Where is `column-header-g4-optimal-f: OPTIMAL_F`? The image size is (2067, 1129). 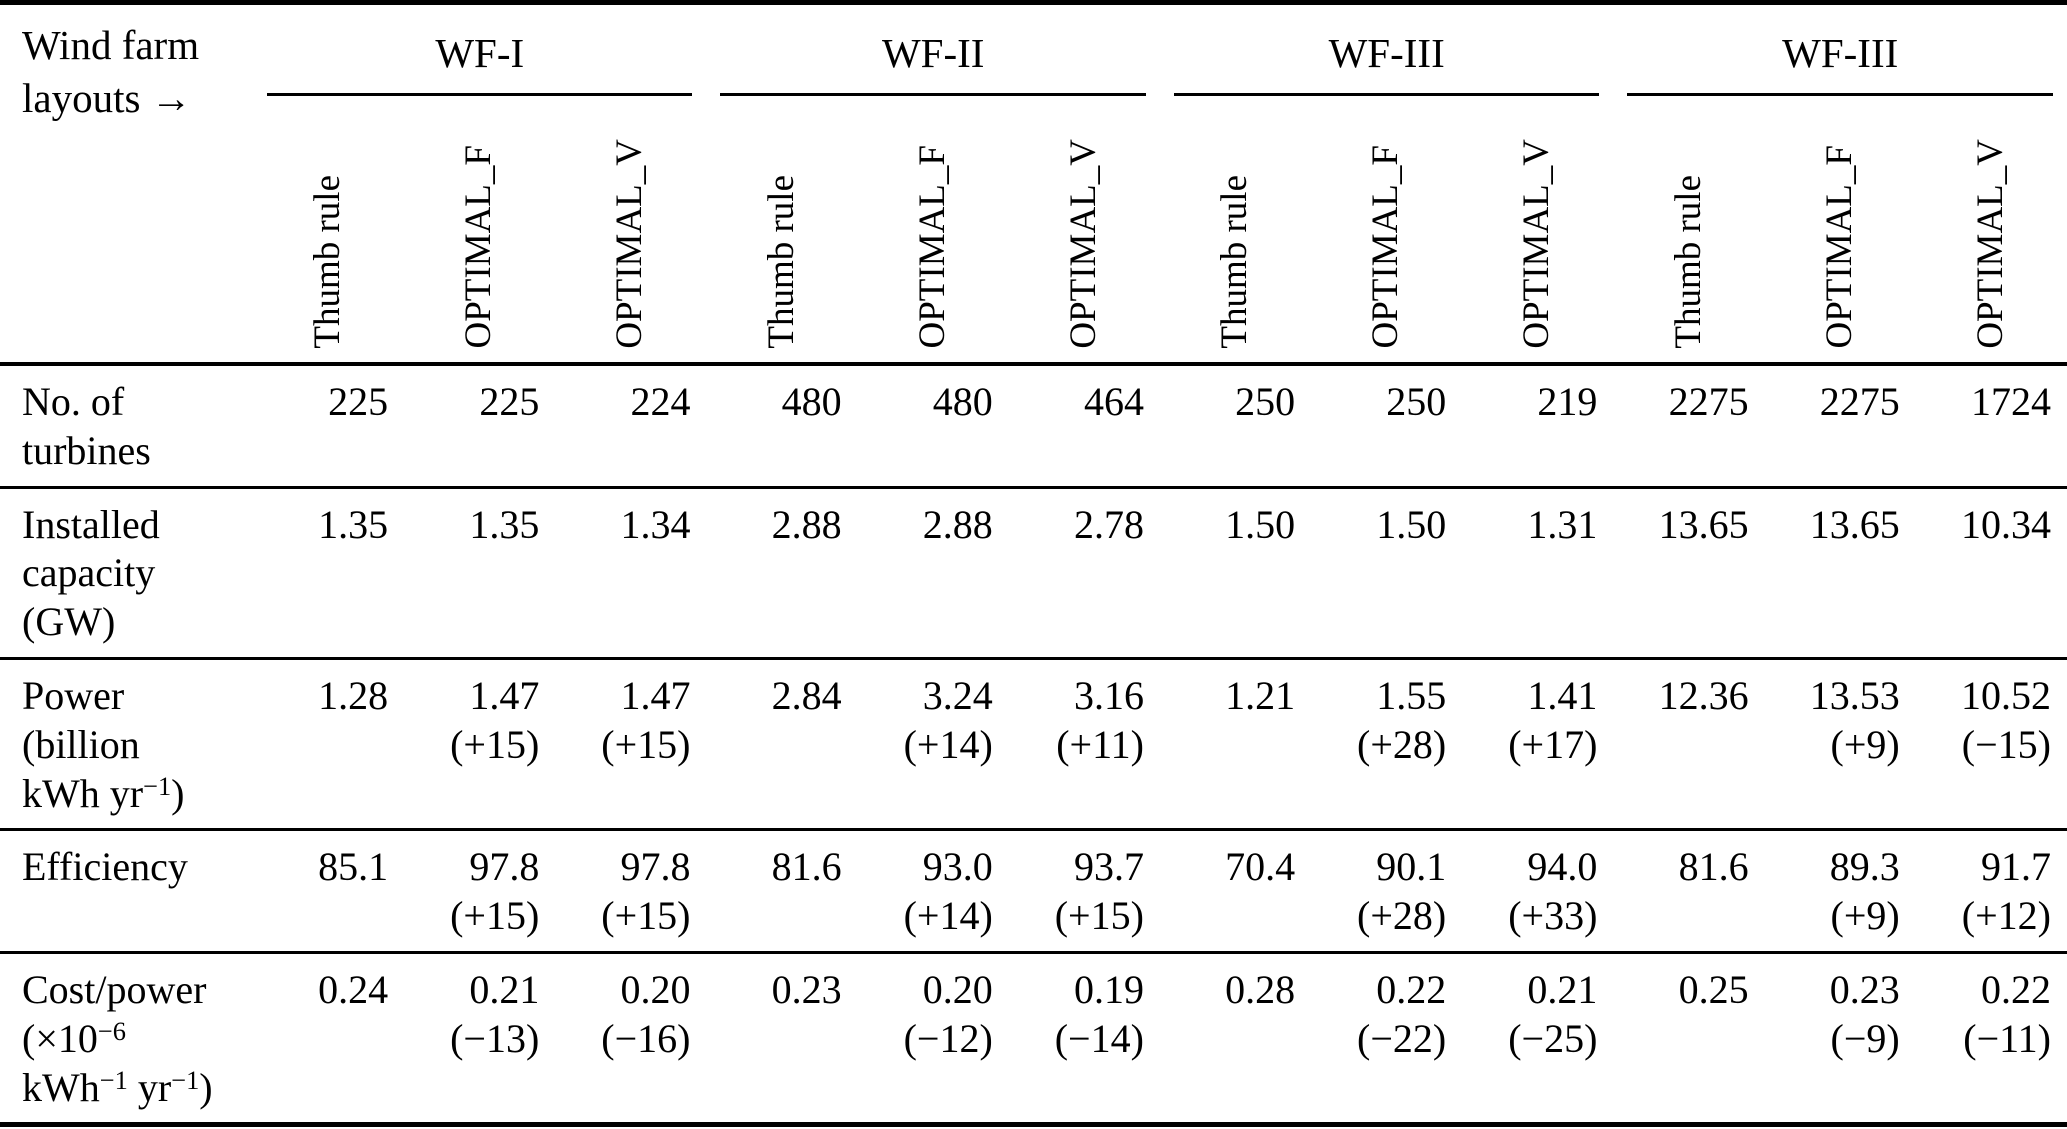 column-header-g4-optimal-f: OPTIMAL_F is located at coordinates (1840, 231).